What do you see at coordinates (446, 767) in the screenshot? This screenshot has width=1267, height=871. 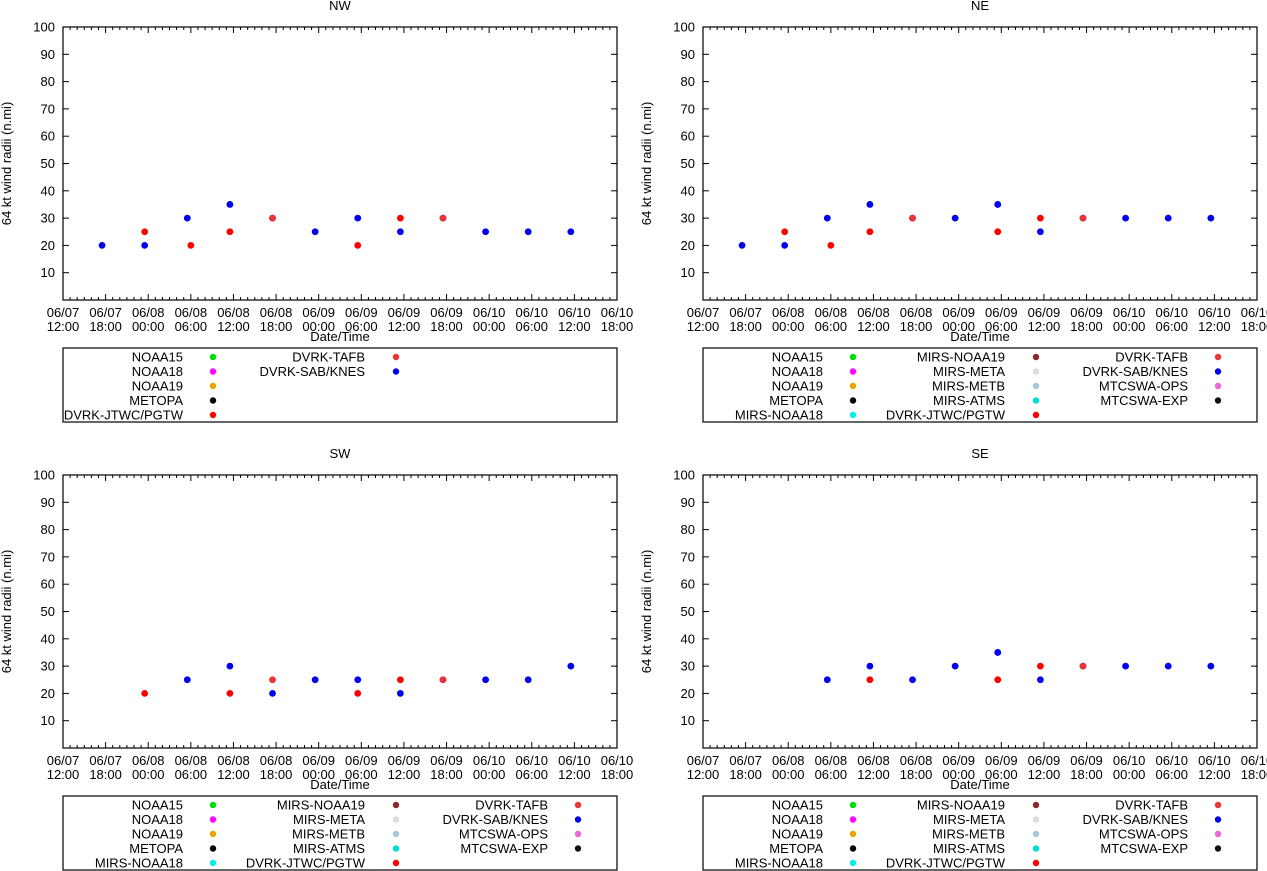 I see `x-tick-label: 06/09 18:00` at bounding box center [446, 767].